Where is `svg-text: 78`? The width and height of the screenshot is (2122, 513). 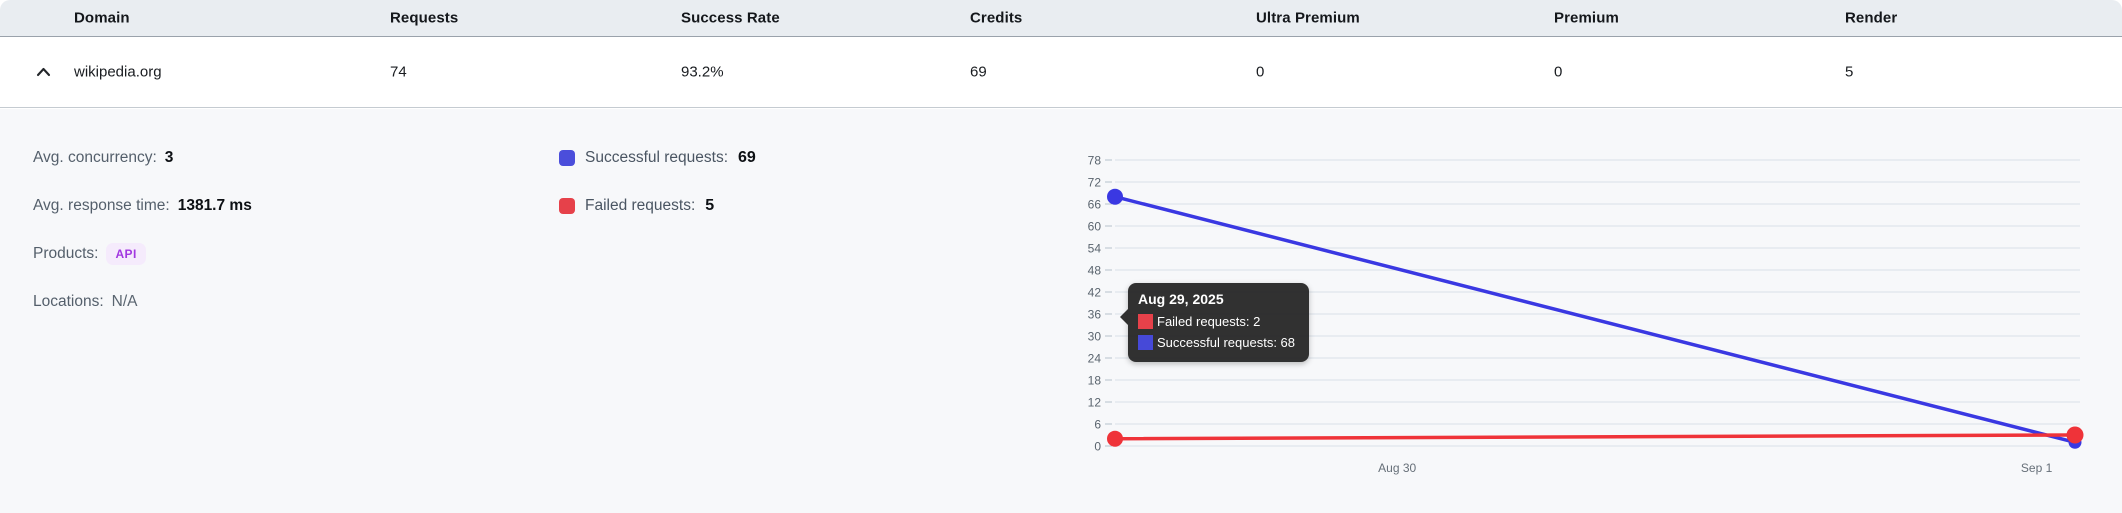 svg-text: 78 is located at coordinates (1095, 160).